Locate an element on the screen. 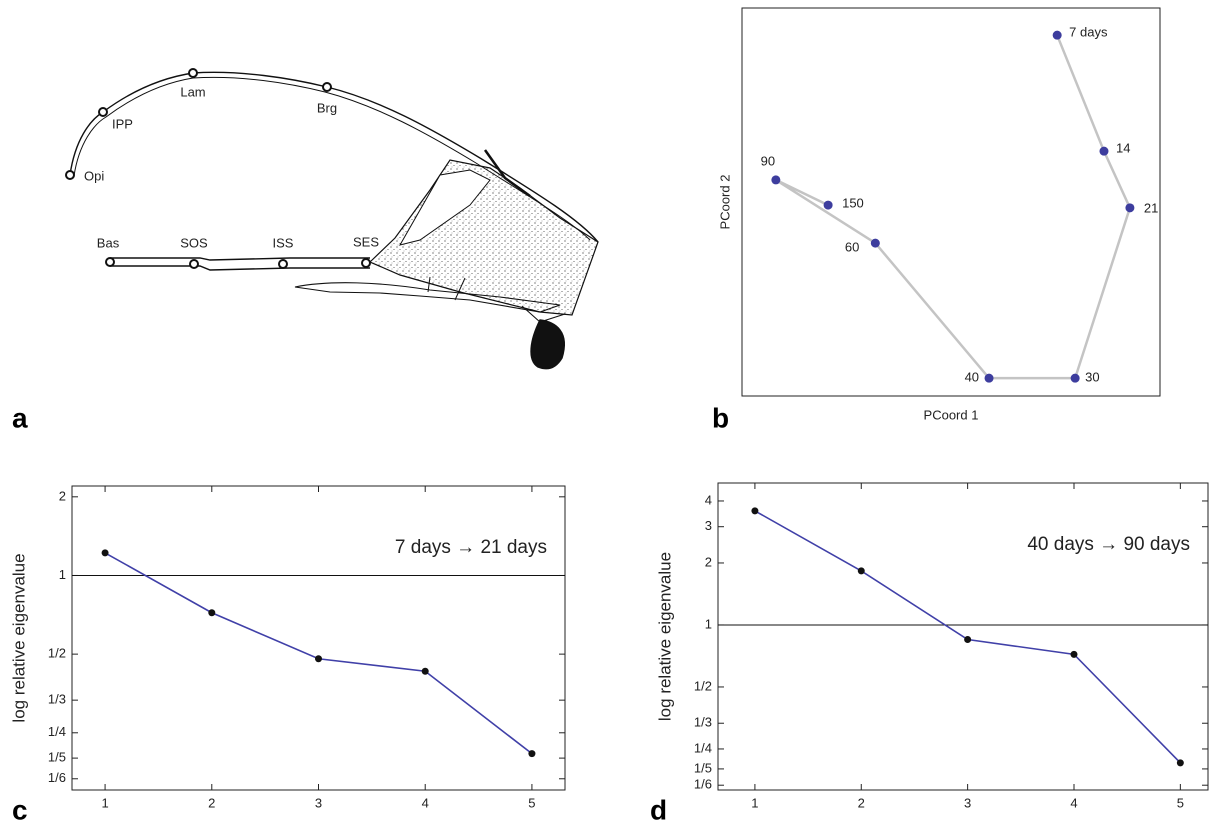  connecting-line is located at coordinates (953, 207).